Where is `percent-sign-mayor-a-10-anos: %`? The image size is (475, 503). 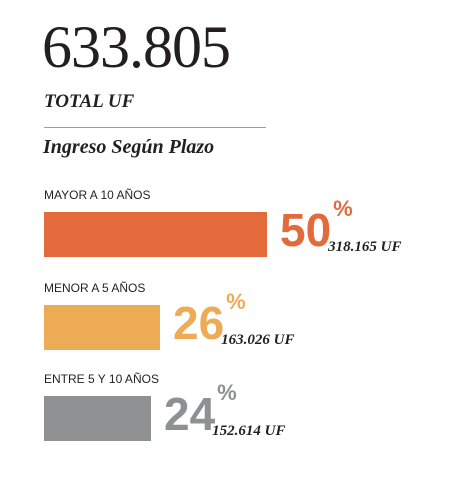
percent-sign-mayor-a-10-anos: % is located at coordinates (343, 208).